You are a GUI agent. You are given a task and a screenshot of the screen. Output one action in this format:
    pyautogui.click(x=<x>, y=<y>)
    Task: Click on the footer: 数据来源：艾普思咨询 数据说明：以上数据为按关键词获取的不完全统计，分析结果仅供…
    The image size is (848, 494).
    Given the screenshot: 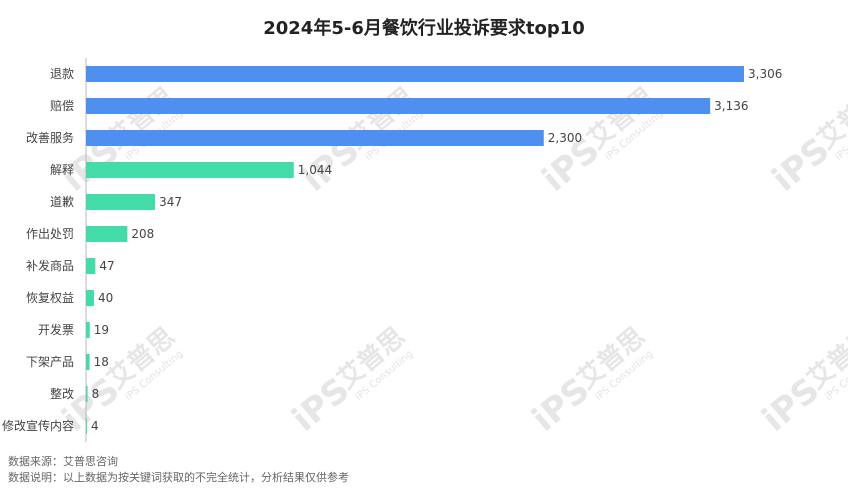 What is the action you would take?
    pyautogui.click(x=178, y=470)
    